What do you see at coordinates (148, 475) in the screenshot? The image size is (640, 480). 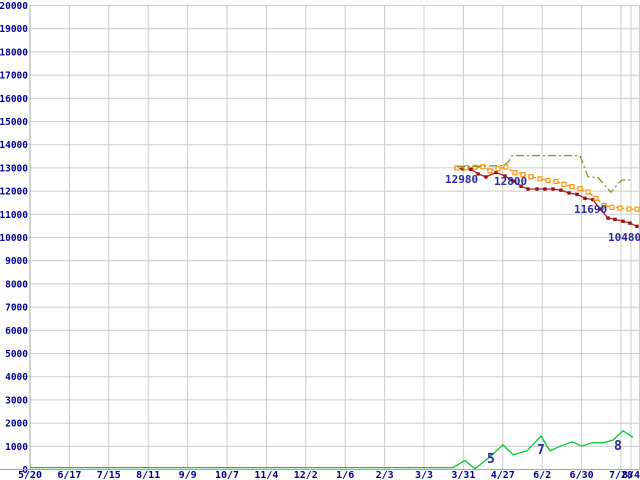 I see `x-tick-label: 8/11` at bounding box center [148, 475].